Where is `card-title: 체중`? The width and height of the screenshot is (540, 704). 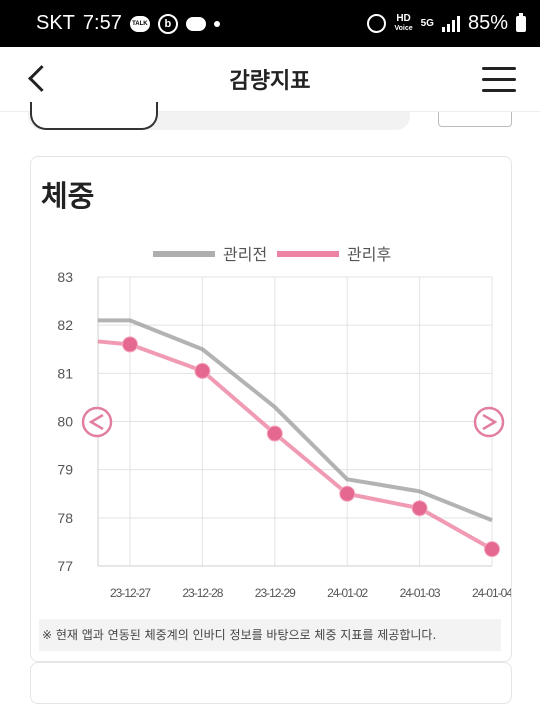
card-title: 체중 is located at coordinates (68, 196).